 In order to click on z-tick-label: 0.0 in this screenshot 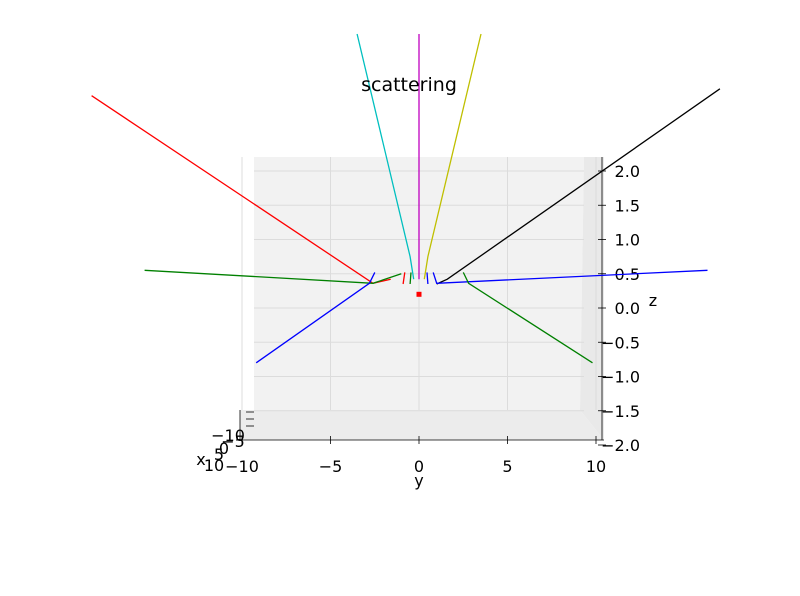, I will do `click(627, 308)`.